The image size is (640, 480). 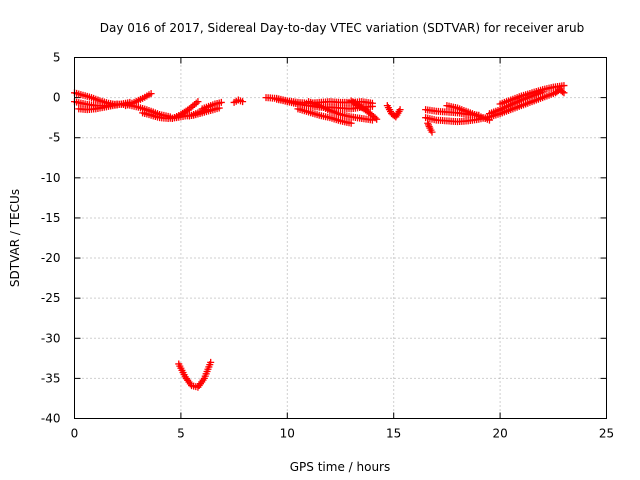 What do you see at coordinates (51, 258) in the screenshot?
I see `y-tick-label: -20` at bounding box center [51, 258].